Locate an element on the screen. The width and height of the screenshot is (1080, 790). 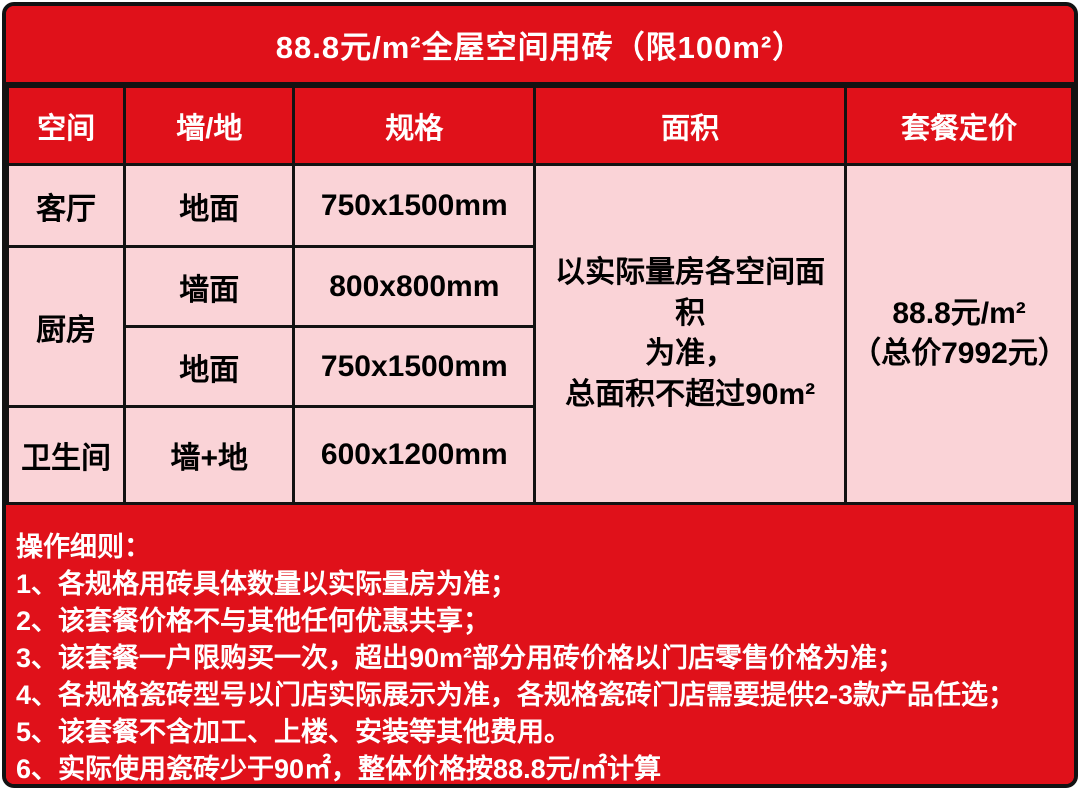
table-row: 地面 750x1500mm is located at coordinates (540, 366).